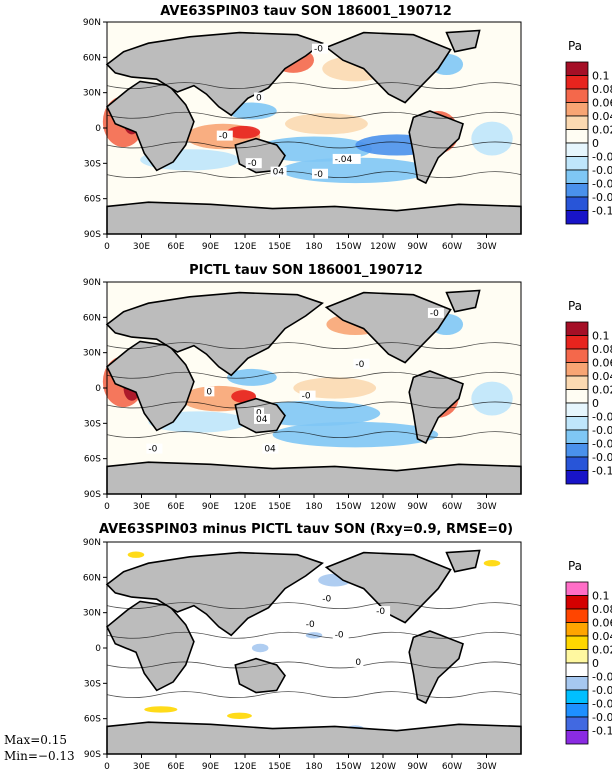 This screenshot has width=612, height=782. What do you see at coordinates (279, 247) in the screenshot?
I see `lon-tick-label: 150E` at bounding box center [279, 247].